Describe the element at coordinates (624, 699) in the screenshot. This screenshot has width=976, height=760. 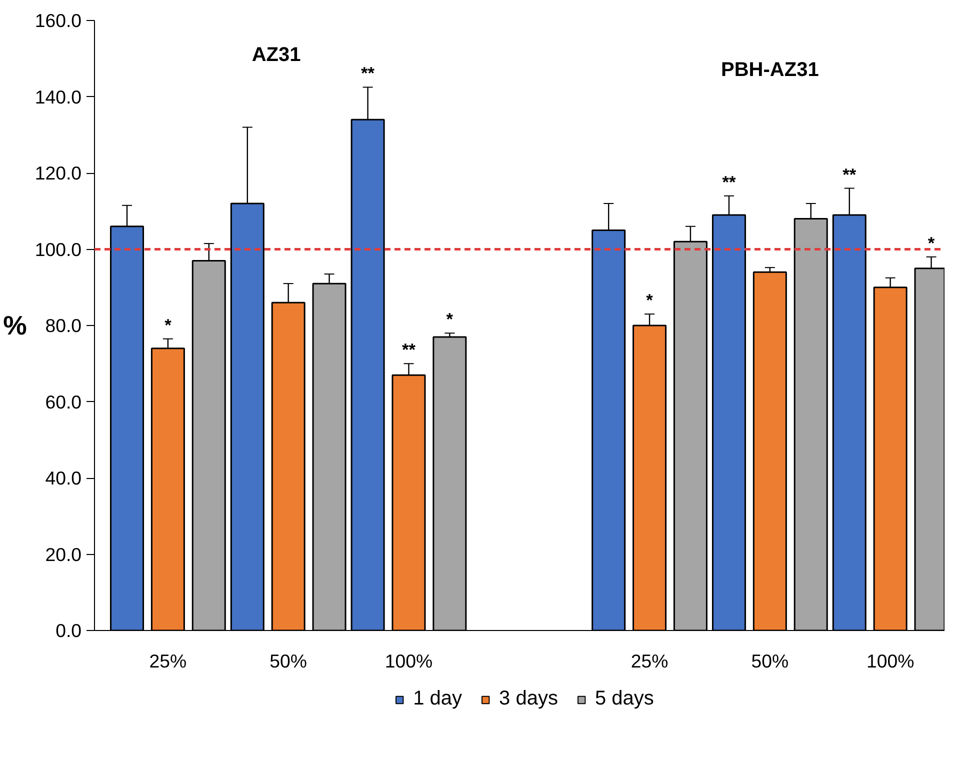
I see `legend-label: 5 days` at that location.